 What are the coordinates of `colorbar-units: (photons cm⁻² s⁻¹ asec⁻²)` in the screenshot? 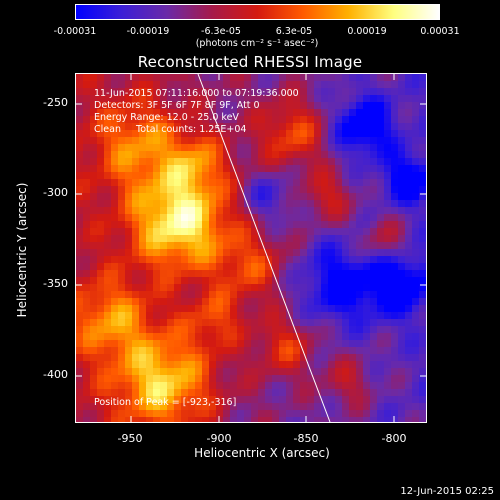 It's located at (257, 43).